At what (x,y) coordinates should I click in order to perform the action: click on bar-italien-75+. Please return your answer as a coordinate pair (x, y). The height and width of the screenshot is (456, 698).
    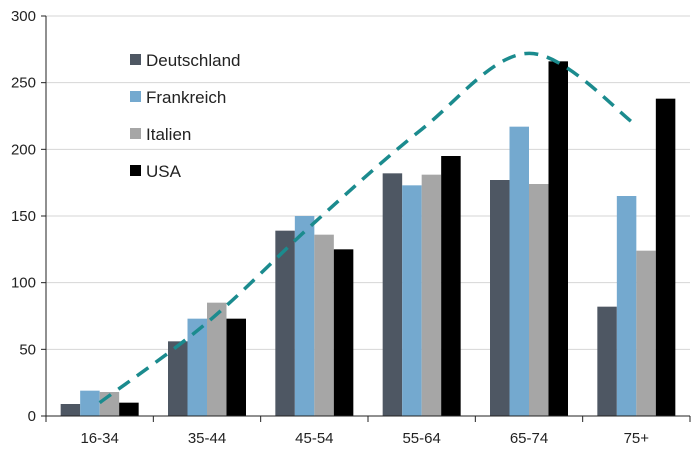
    Looking at the image, I should click on (646, 333).